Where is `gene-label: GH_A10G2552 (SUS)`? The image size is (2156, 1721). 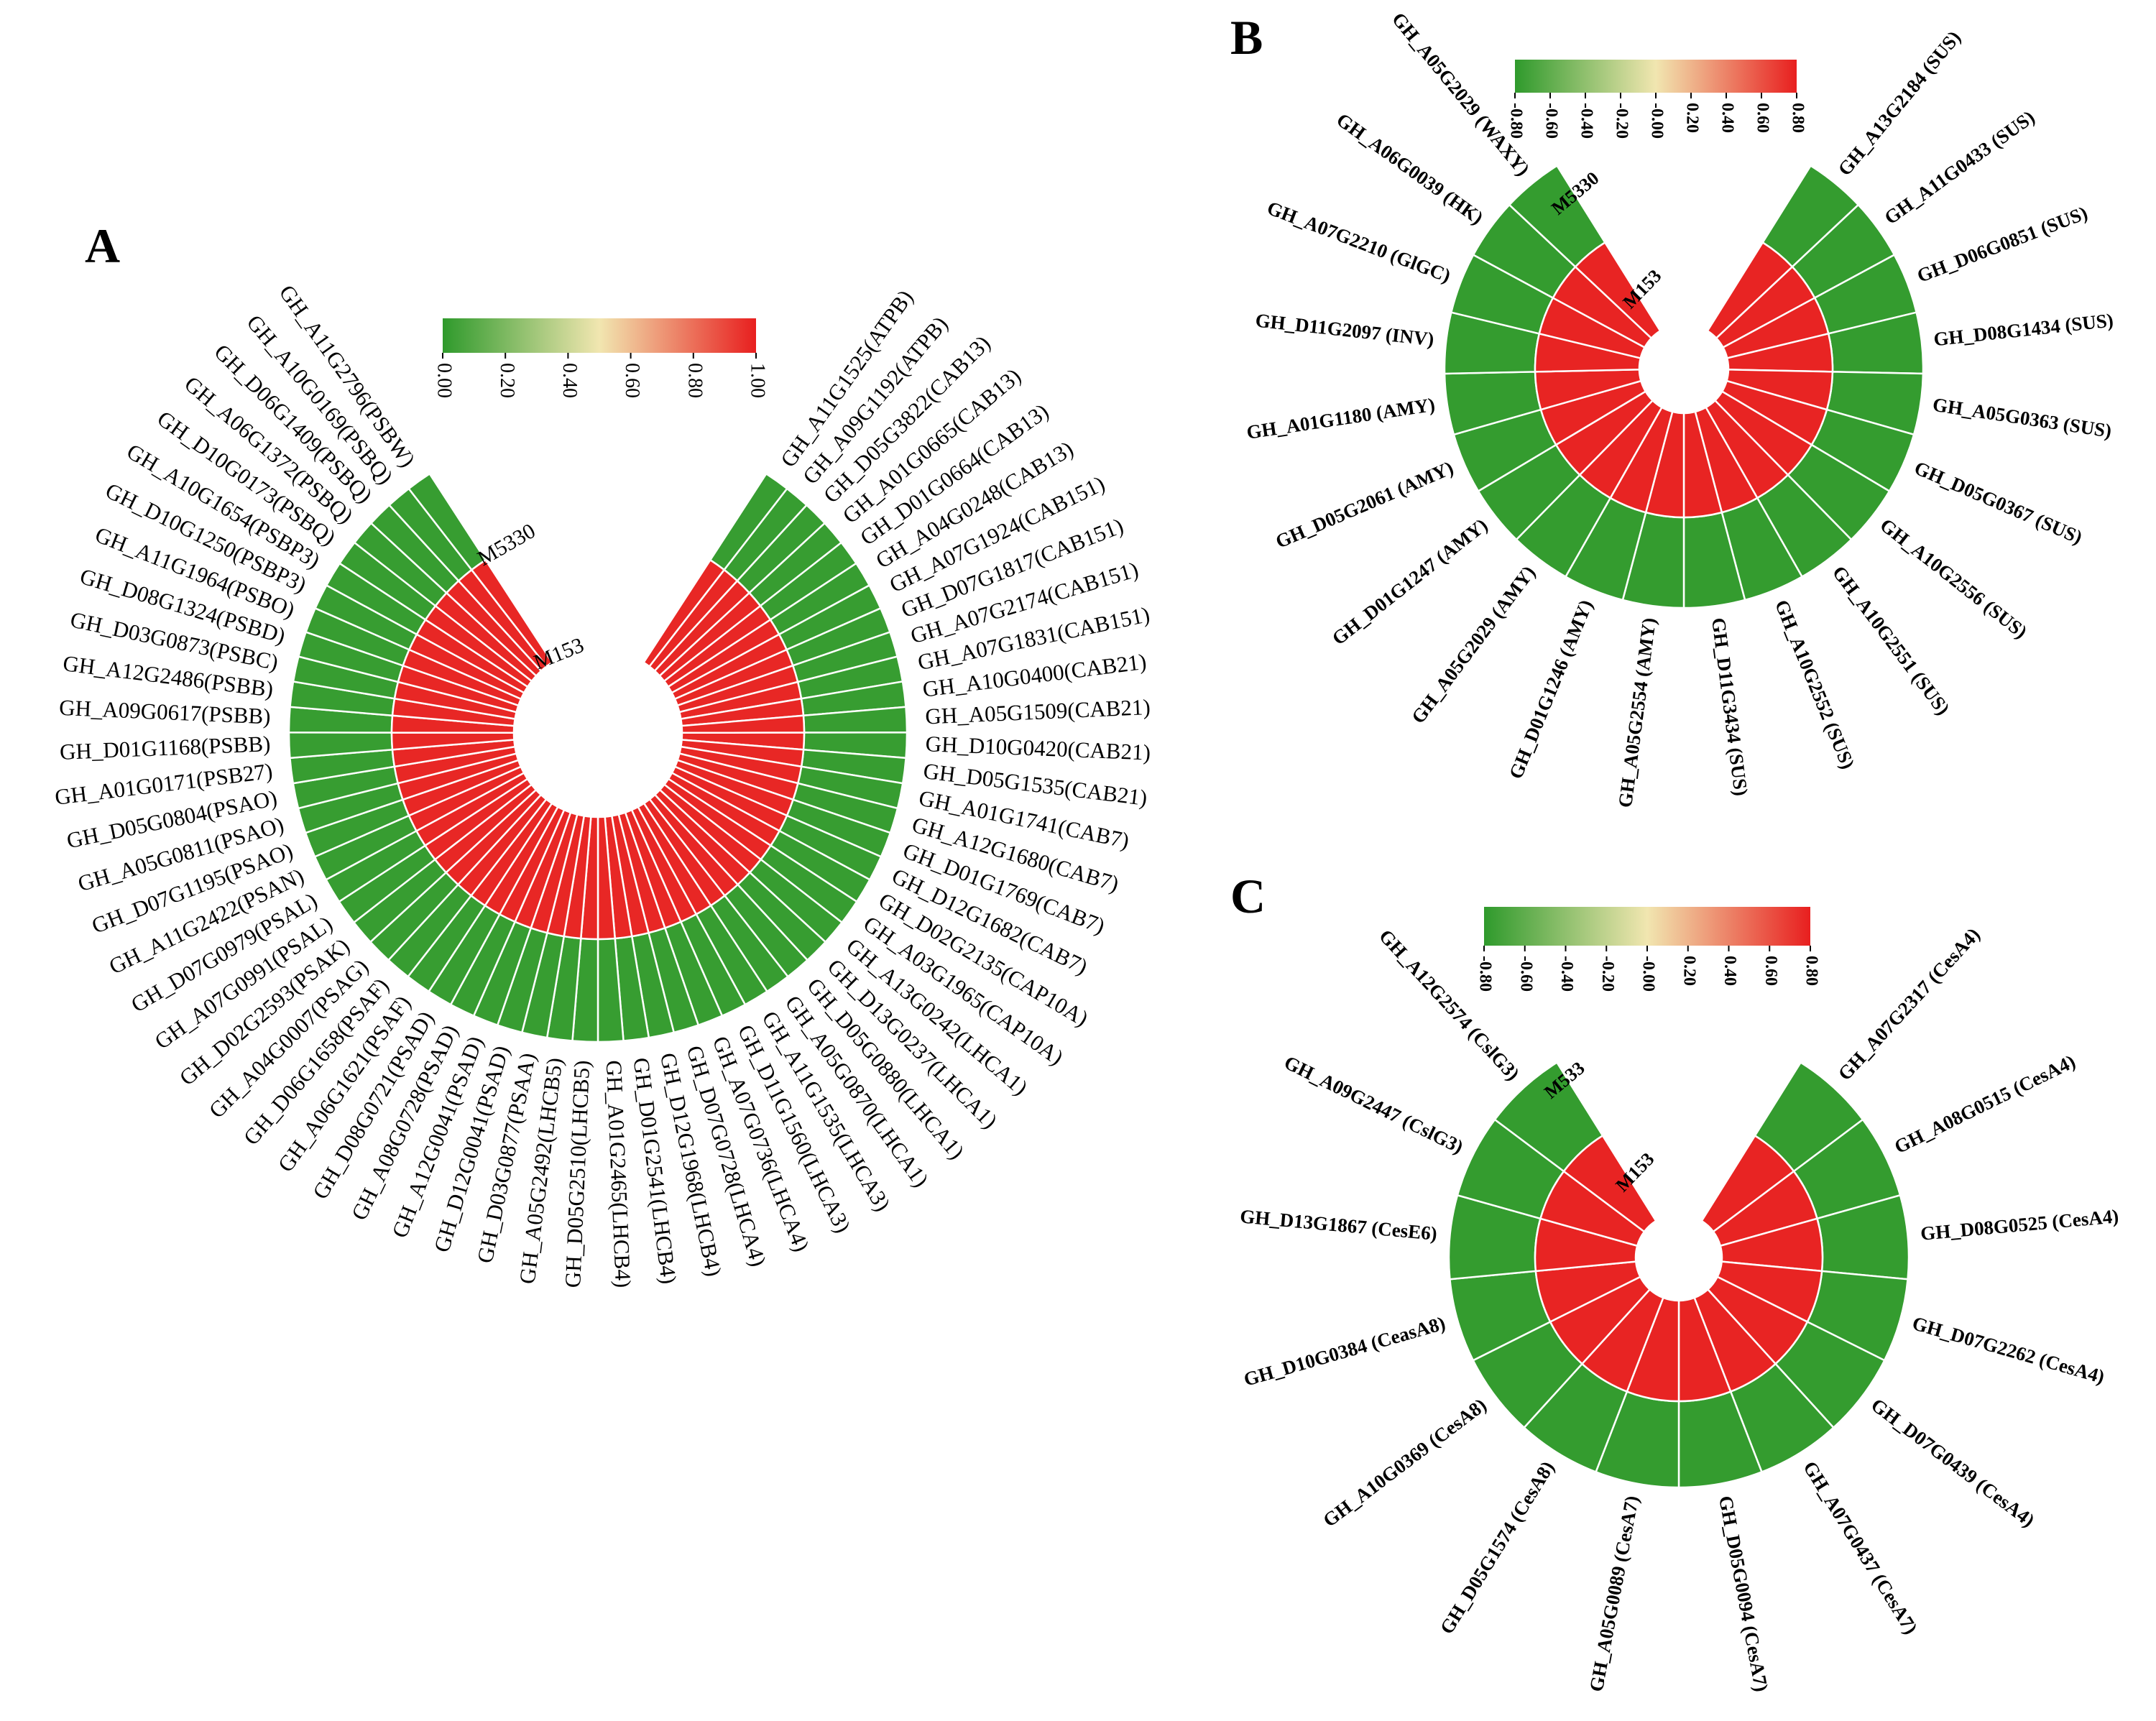 gene-label: GH_A10G2552 (SUS) is located at coordinates (1815, 684).